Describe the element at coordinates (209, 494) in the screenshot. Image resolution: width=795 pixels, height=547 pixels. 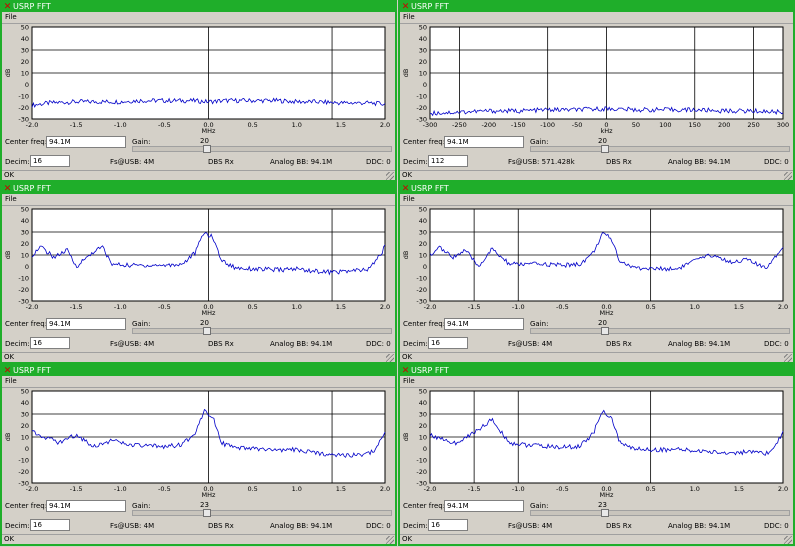
I see `x-axis-label: MHz` at that location.